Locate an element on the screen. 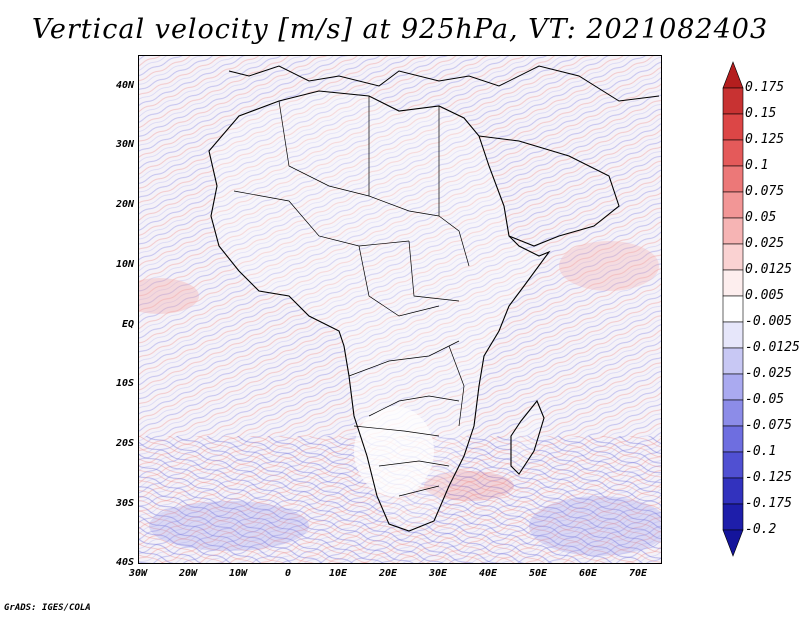  colorbar-label: 0.075 is located at coordinates (765, 191).